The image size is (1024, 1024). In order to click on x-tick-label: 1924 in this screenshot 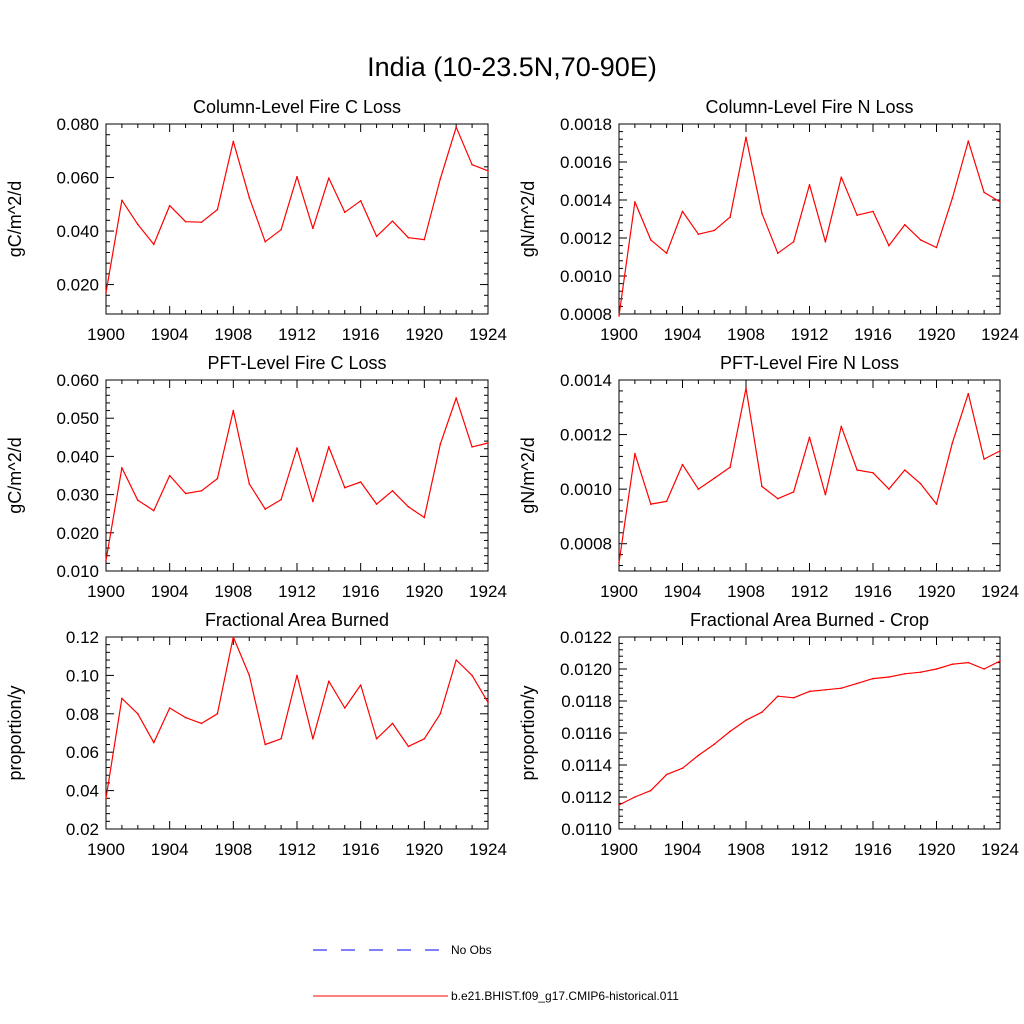, I will do `click(1000, 849)`.